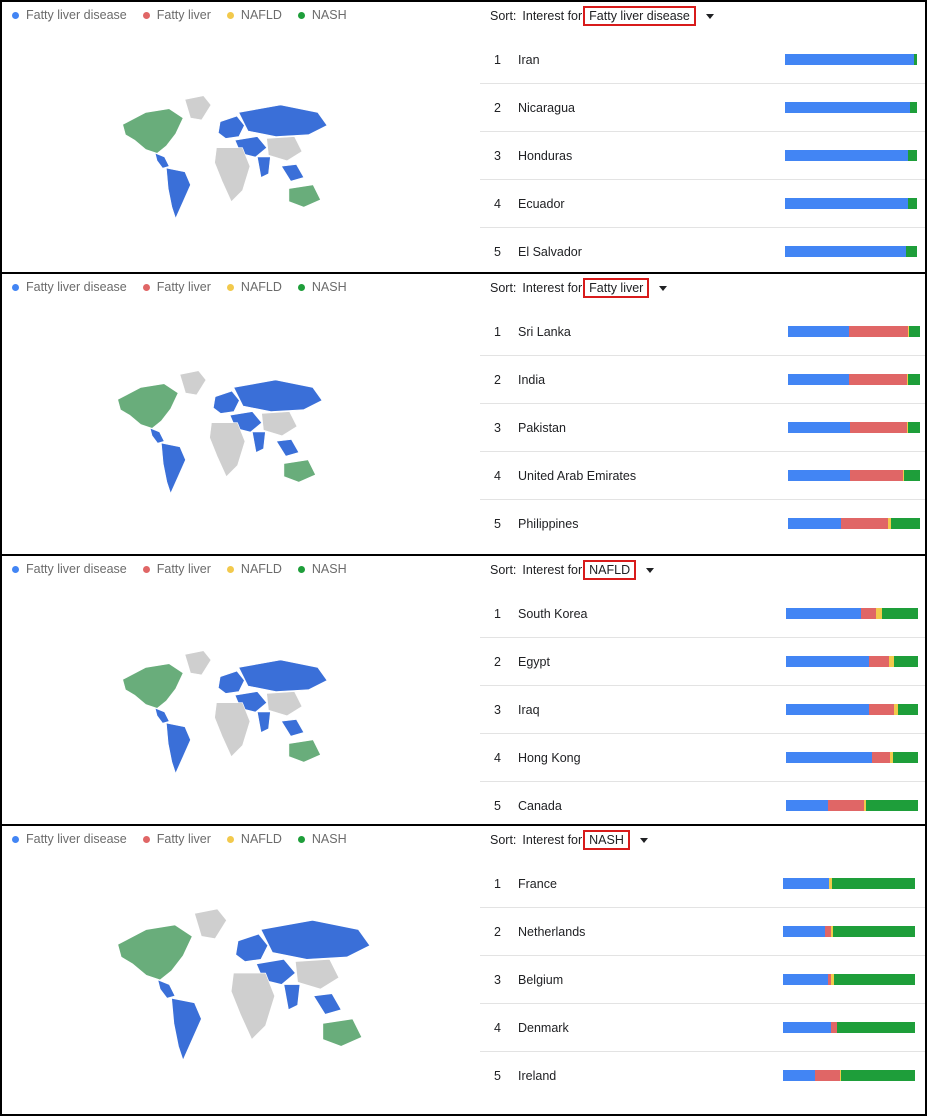 This screenshot has width=927, height=1116. I want to click on sort-control: Sort: Interest for NASH, so click(569, 840).